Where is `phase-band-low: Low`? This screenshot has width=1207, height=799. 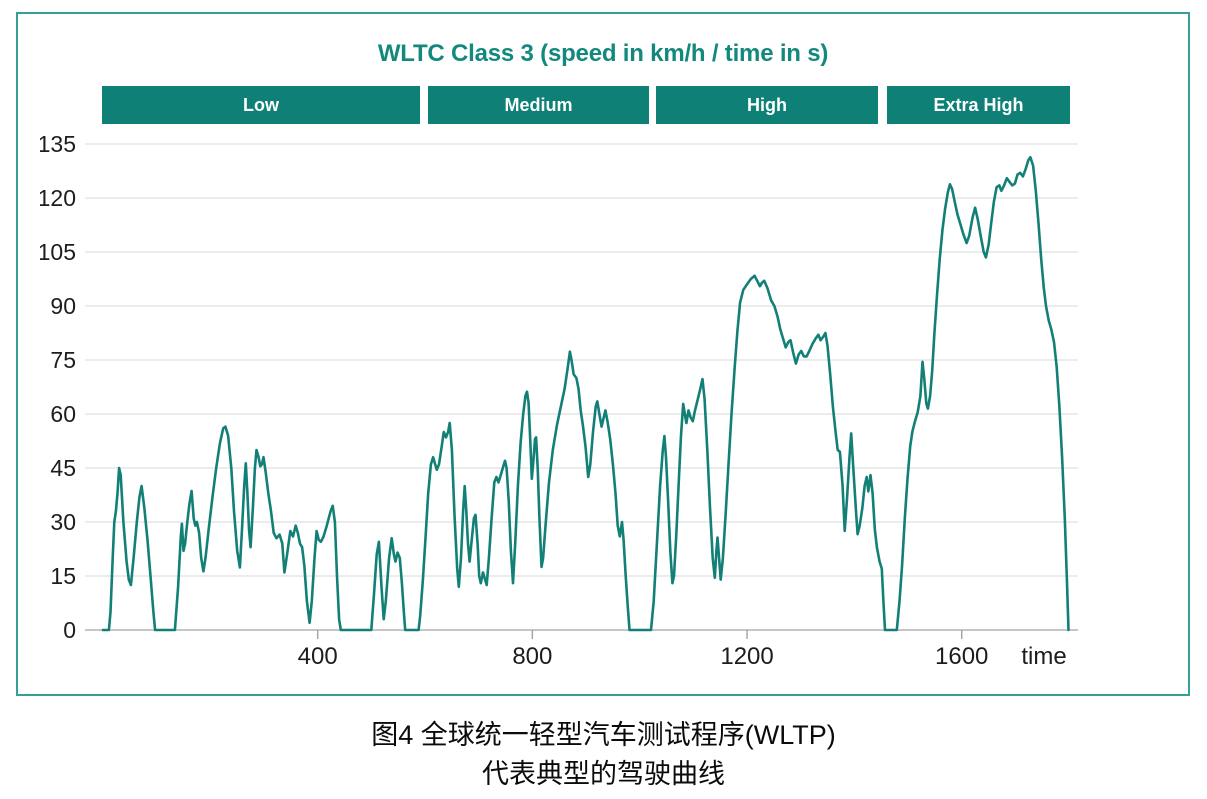
phase-band-low: Low is located at coordinates (261, 105).